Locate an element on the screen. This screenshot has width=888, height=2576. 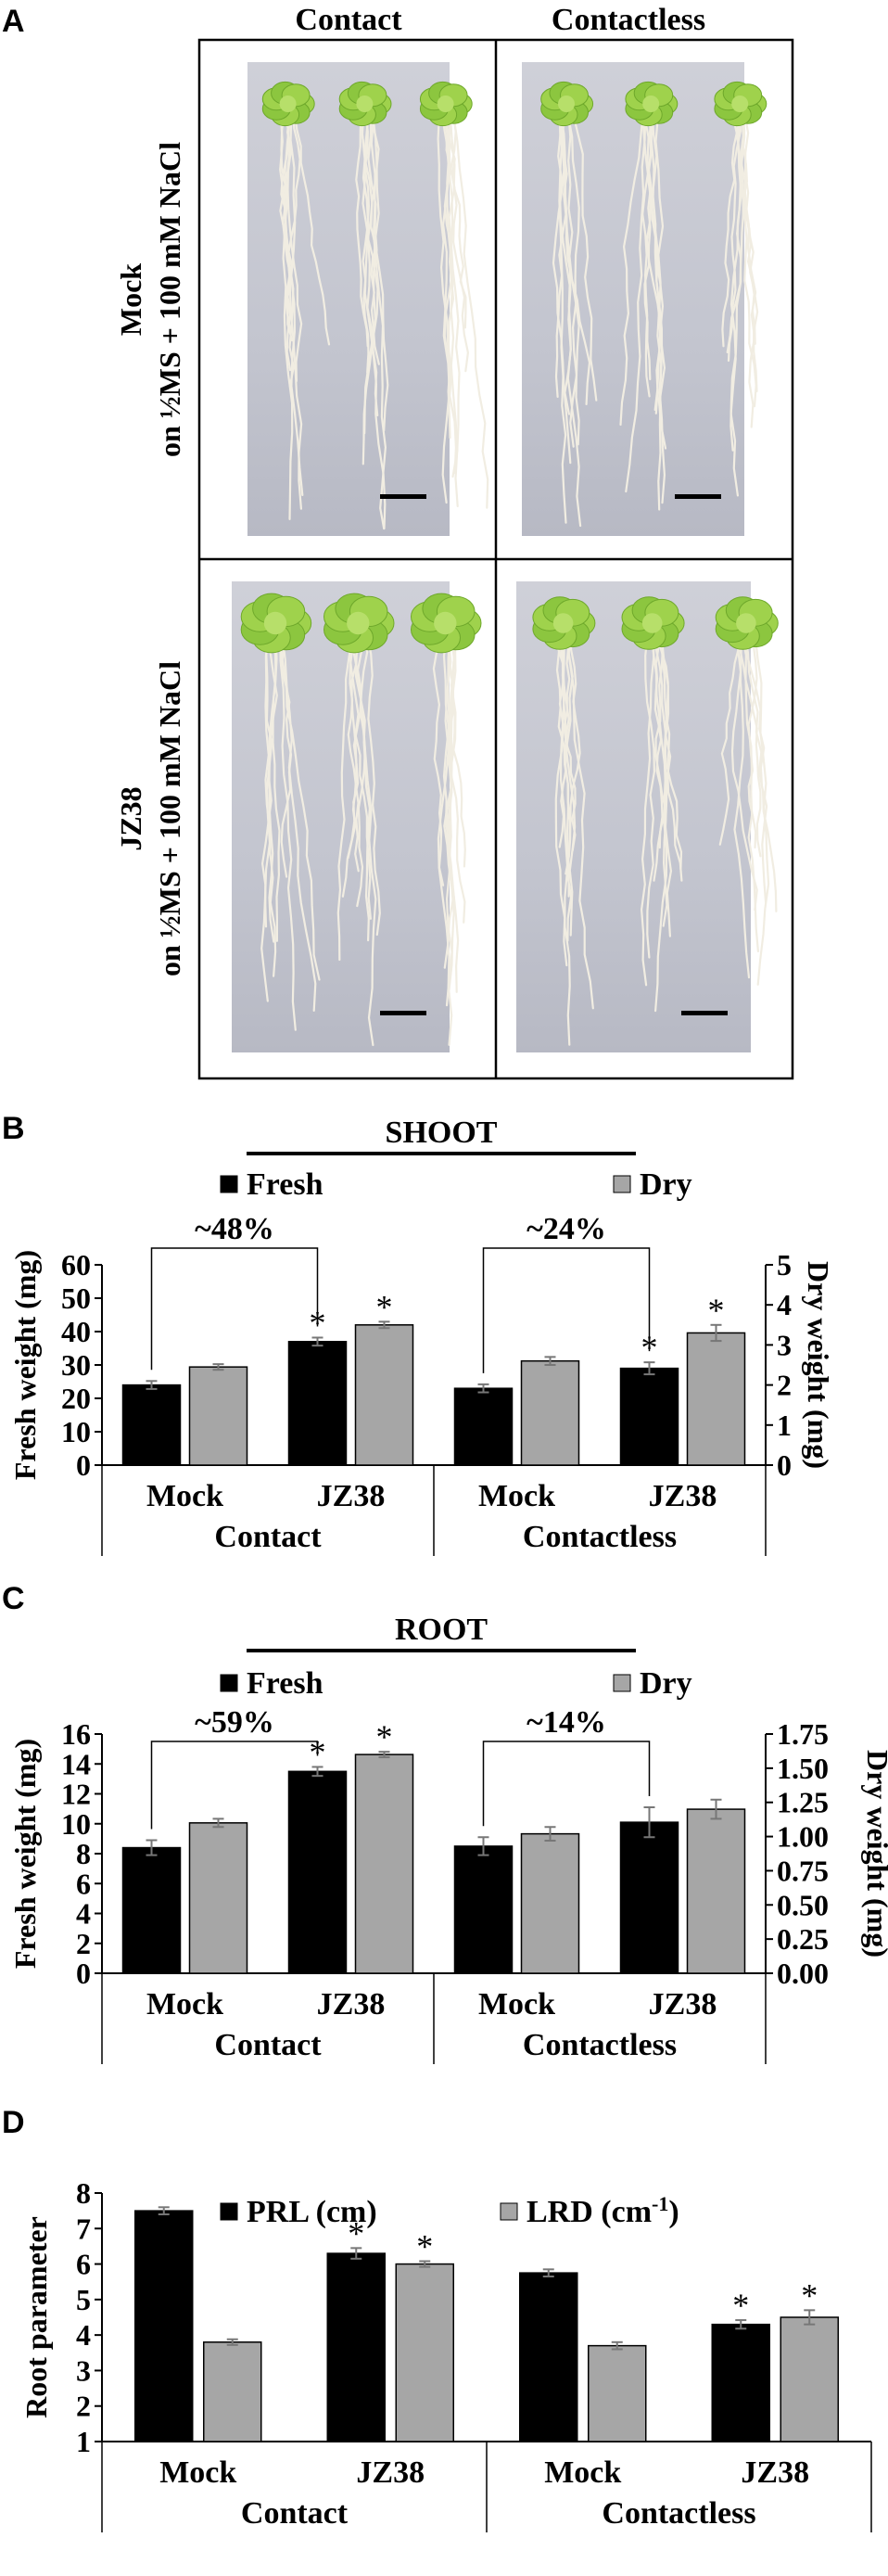
y-tick-label: 20 is located at coordinates (76, 1398).